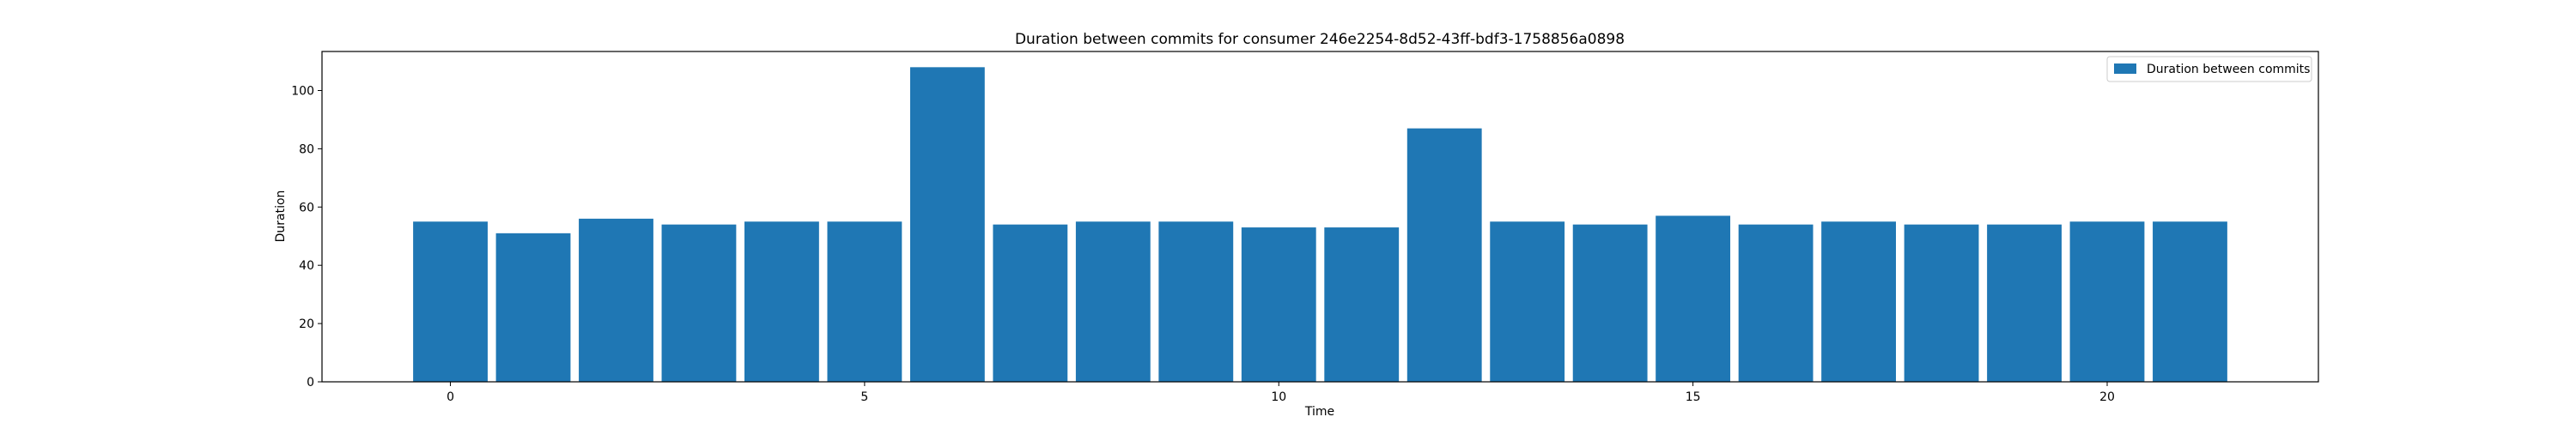 The width and height of the screenshot is (2576, 429). What do you see at coordinates (1279, 397) in the screenshot?
I see `x-tick-label-10: 10` at bounding box center [1279, 397].